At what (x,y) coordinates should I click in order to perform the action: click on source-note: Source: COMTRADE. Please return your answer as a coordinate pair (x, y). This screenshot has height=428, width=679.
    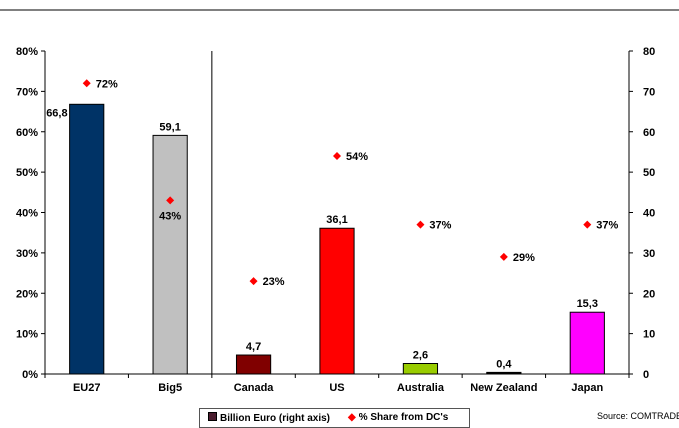
    Looking at the image, I should click on (638, 416).